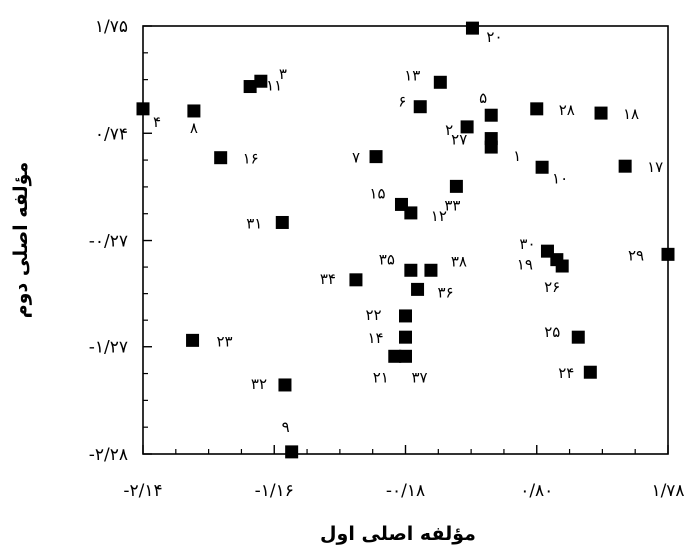  I want to click on x-axis-title: مؤلفه اصلی اول, so click(398, 534).